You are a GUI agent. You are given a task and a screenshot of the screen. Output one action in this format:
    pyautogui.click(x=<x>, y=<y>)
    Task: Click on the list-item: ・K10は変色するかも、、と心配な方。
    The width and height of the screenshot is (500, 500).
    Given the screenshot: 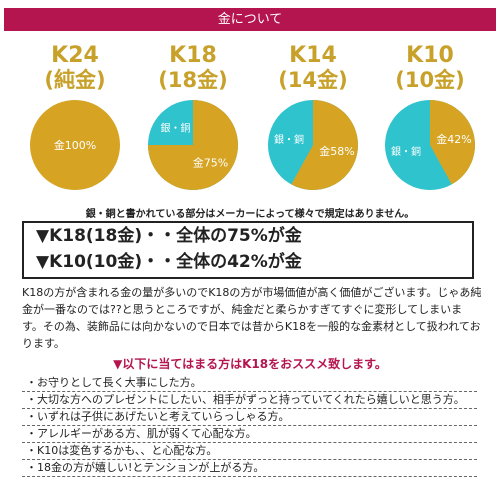 What is the action you would take?
    pyautogui.click(x=249, y=451)
    